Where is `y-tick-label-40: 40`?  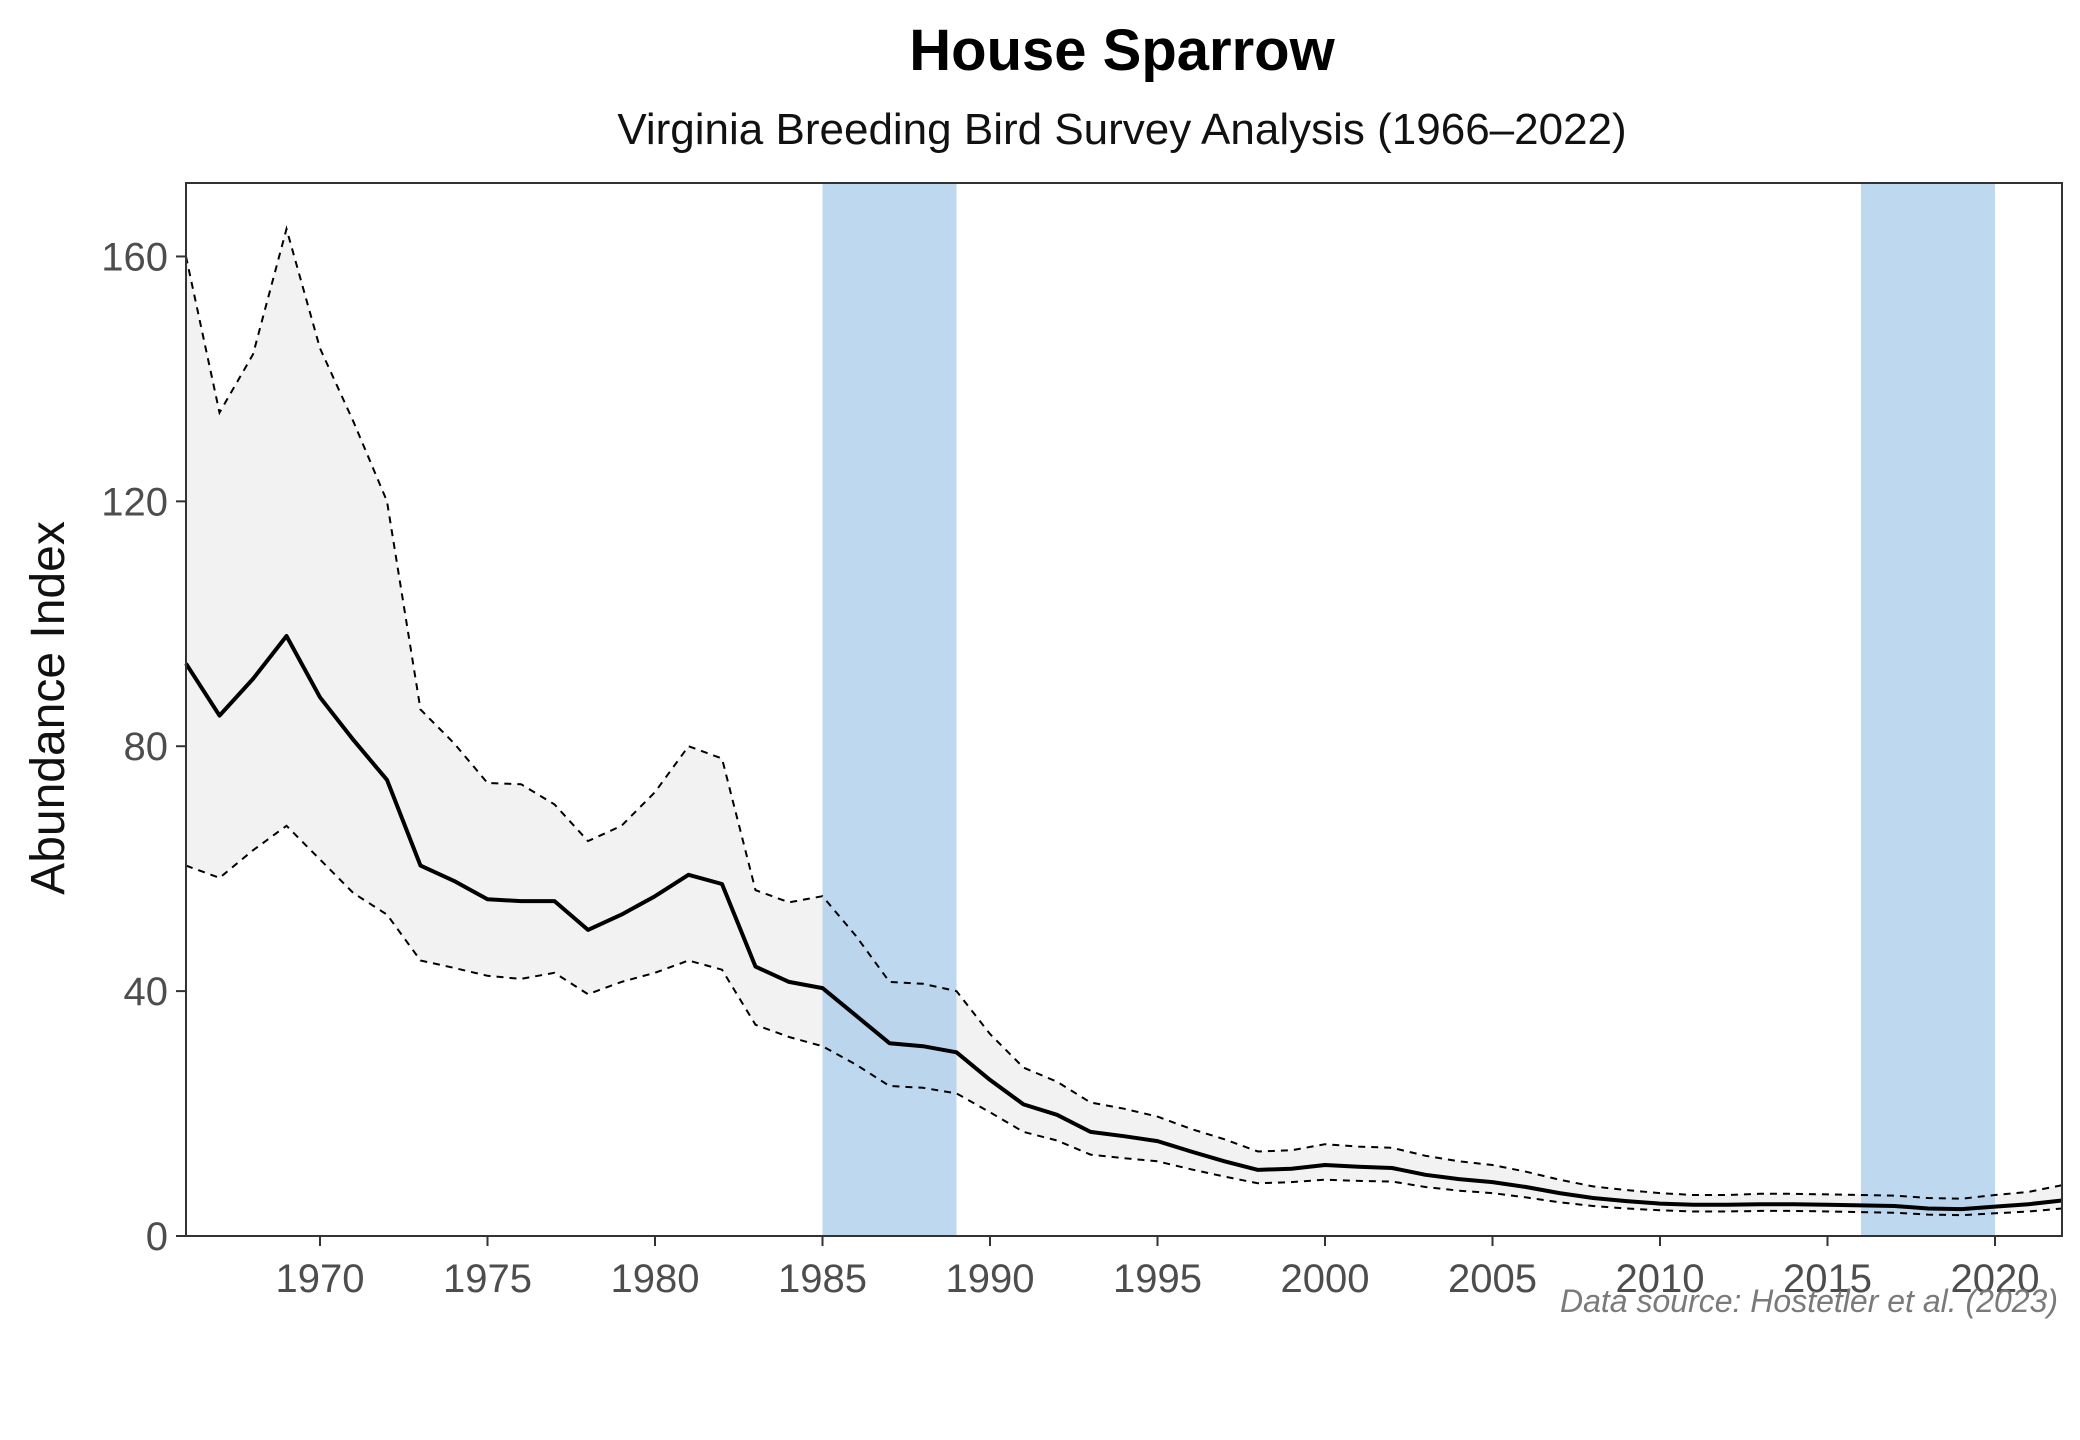
y-tick-label-40: 40 is located at coordinates (146, 992).